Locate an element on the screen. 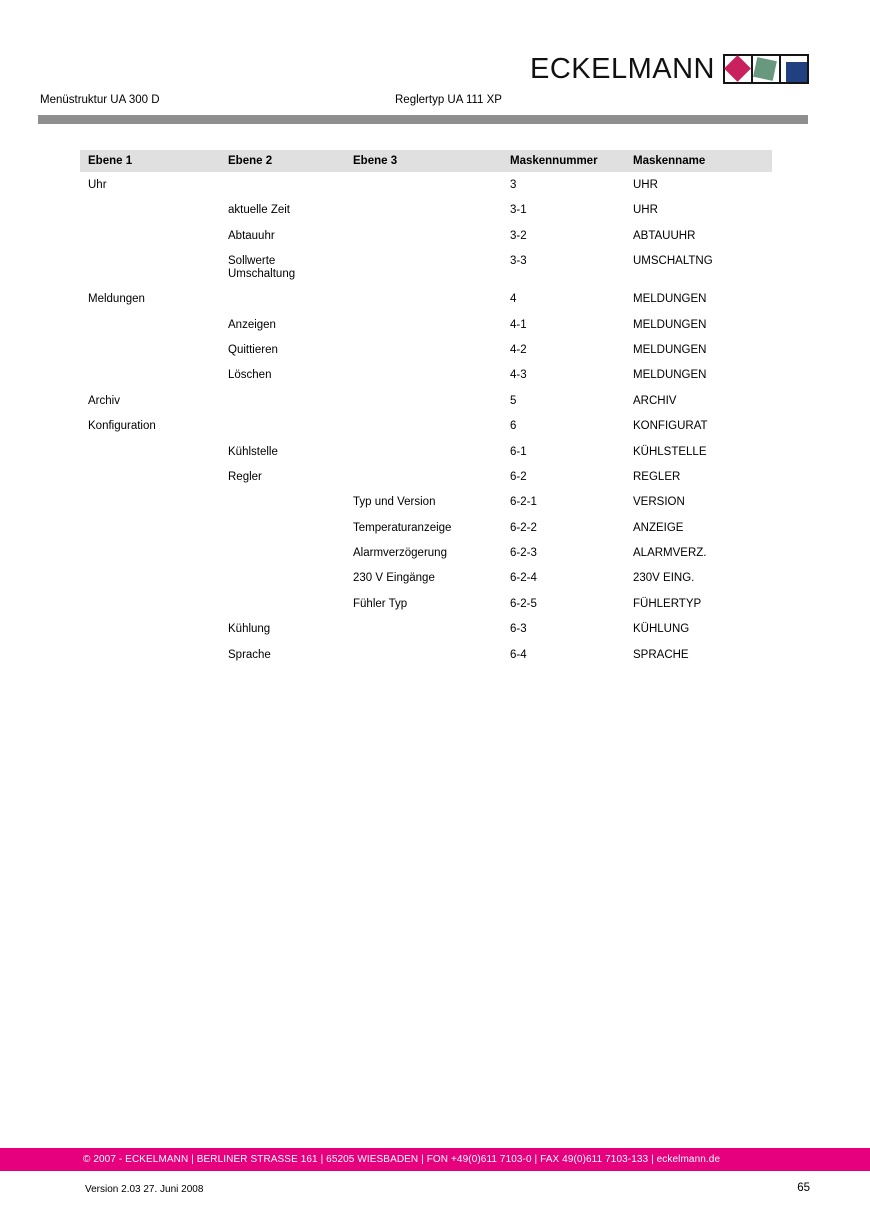 This screenshot has height=1230, width=870. ebene2-cell: Regler is located at coordinates (245, 476).